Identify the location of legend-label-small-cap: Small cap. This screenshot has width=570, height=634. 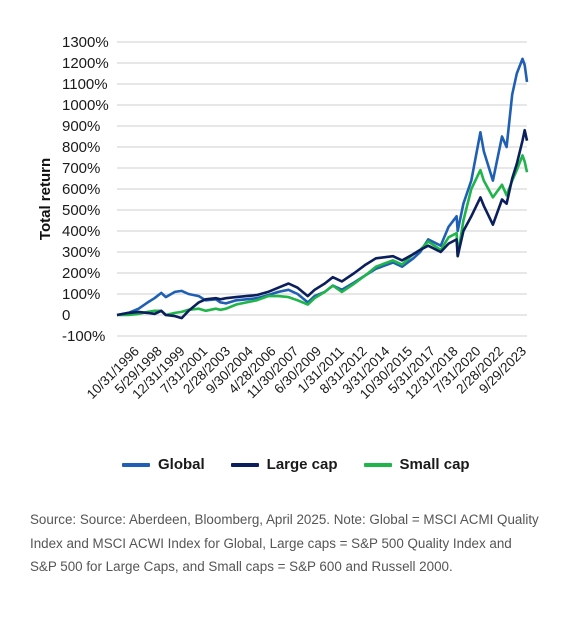
(434, 464).